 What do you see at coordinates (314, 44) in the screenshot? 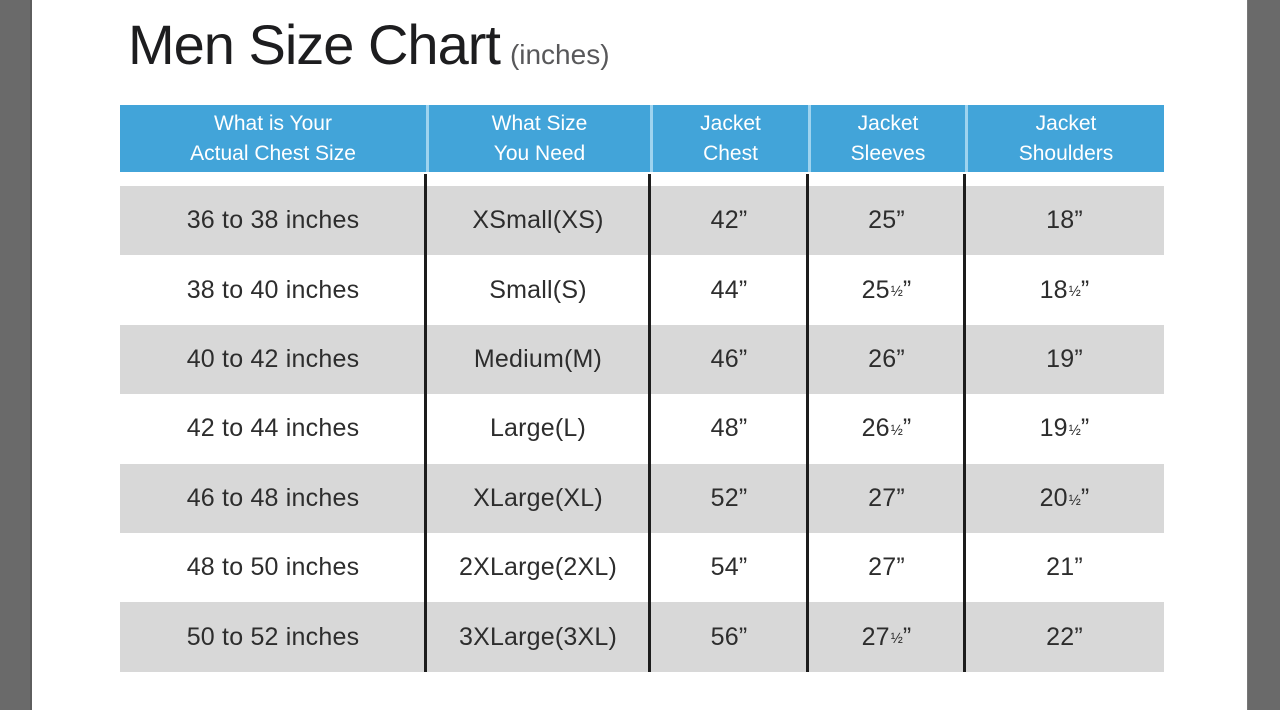
I see `page-title-text: Men Size Chart` at bounding box center [314, 44].